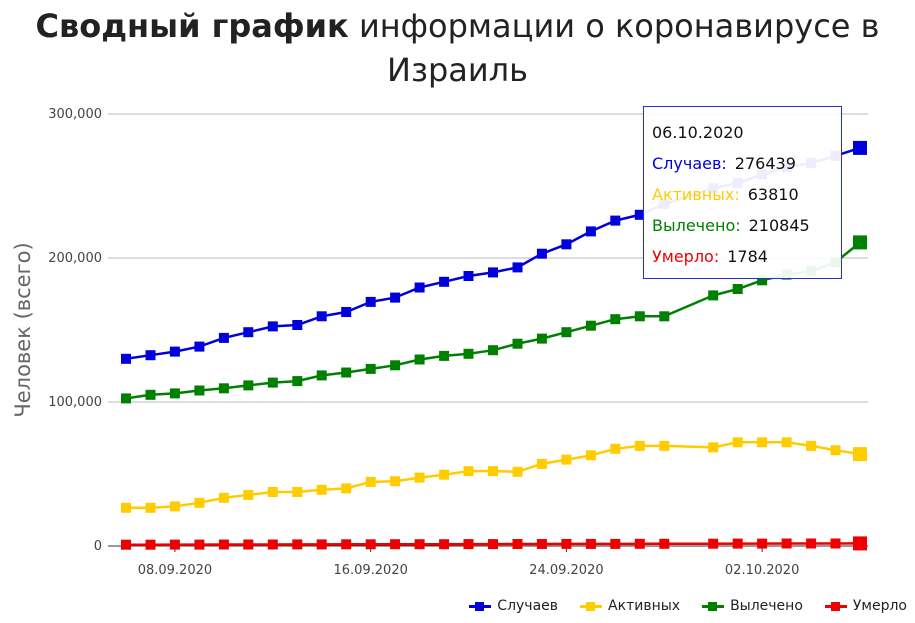 This screenshot has width=915, height=623. Describe the element at coordinates (746, 256) in the screenshot. I see `tooltip-row-died: Умерло: 1784` at that location.